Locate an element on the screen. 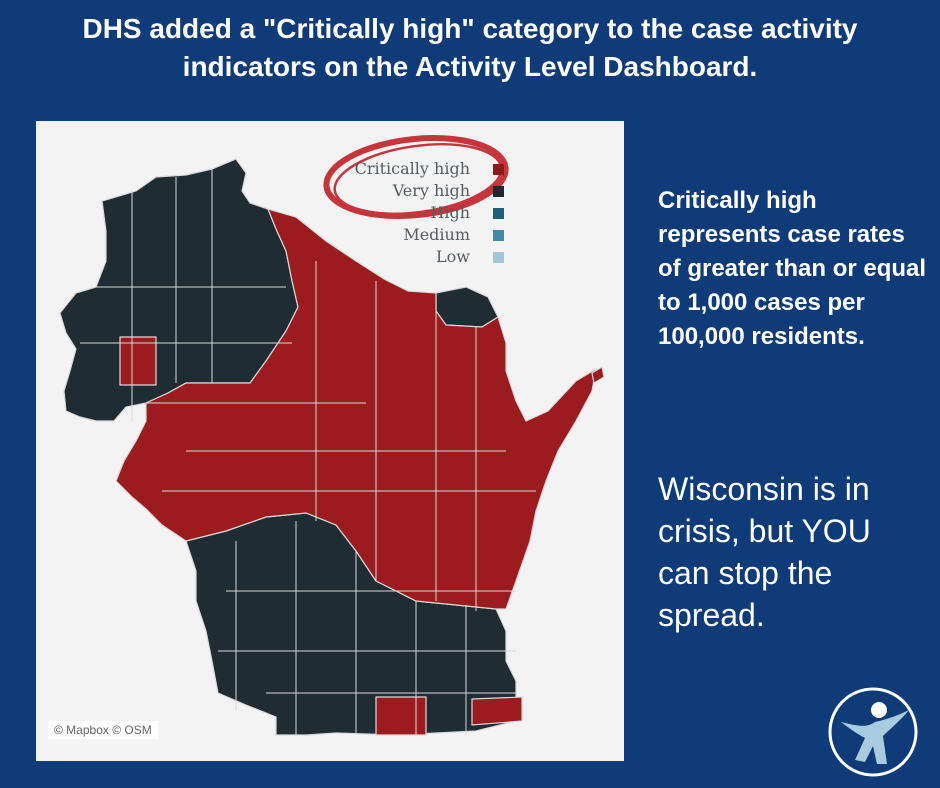  legend-row: High is located at coordinates (426, 214).